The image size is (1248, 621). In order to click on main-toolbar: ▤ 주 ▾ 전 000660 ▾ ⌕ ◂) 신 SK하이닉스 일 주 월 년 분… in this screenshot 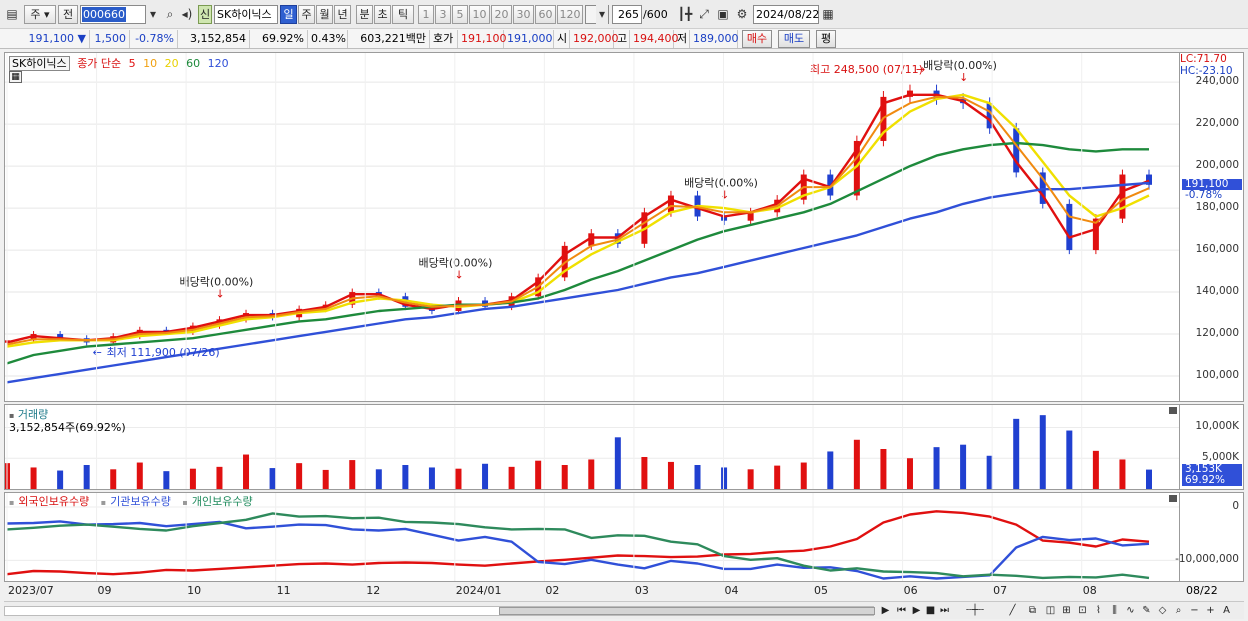, I will do `click(624, 14)`.